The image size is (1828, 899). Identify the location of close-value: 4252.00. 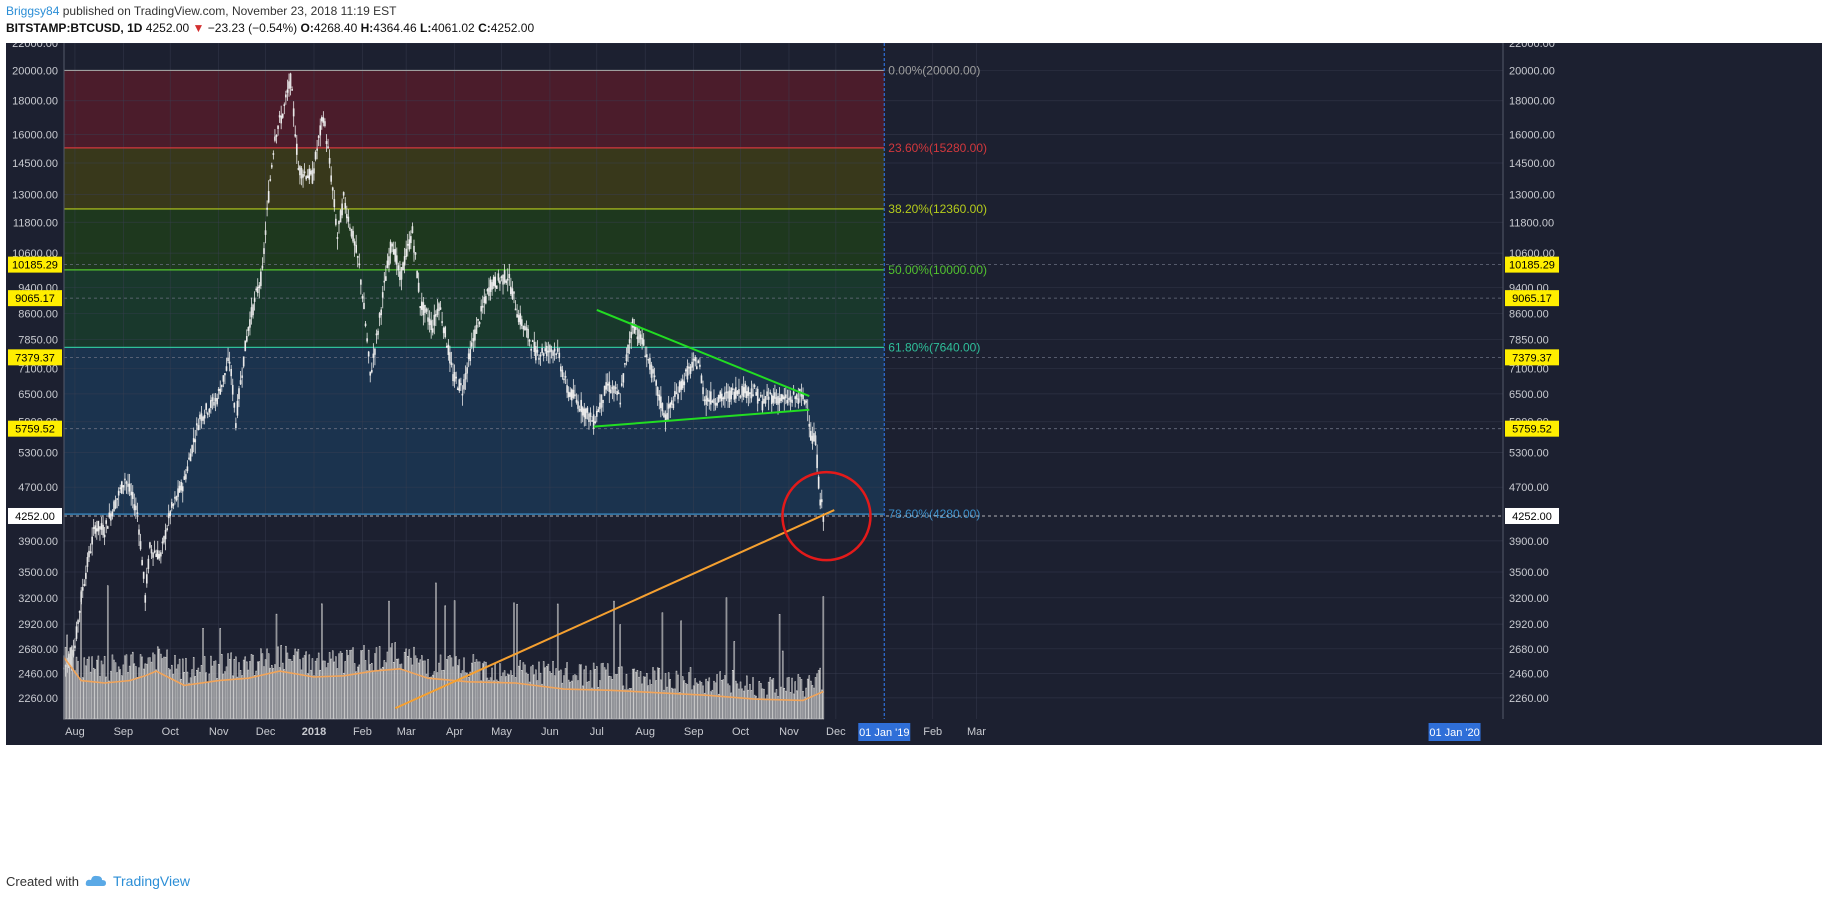
(512, 28).